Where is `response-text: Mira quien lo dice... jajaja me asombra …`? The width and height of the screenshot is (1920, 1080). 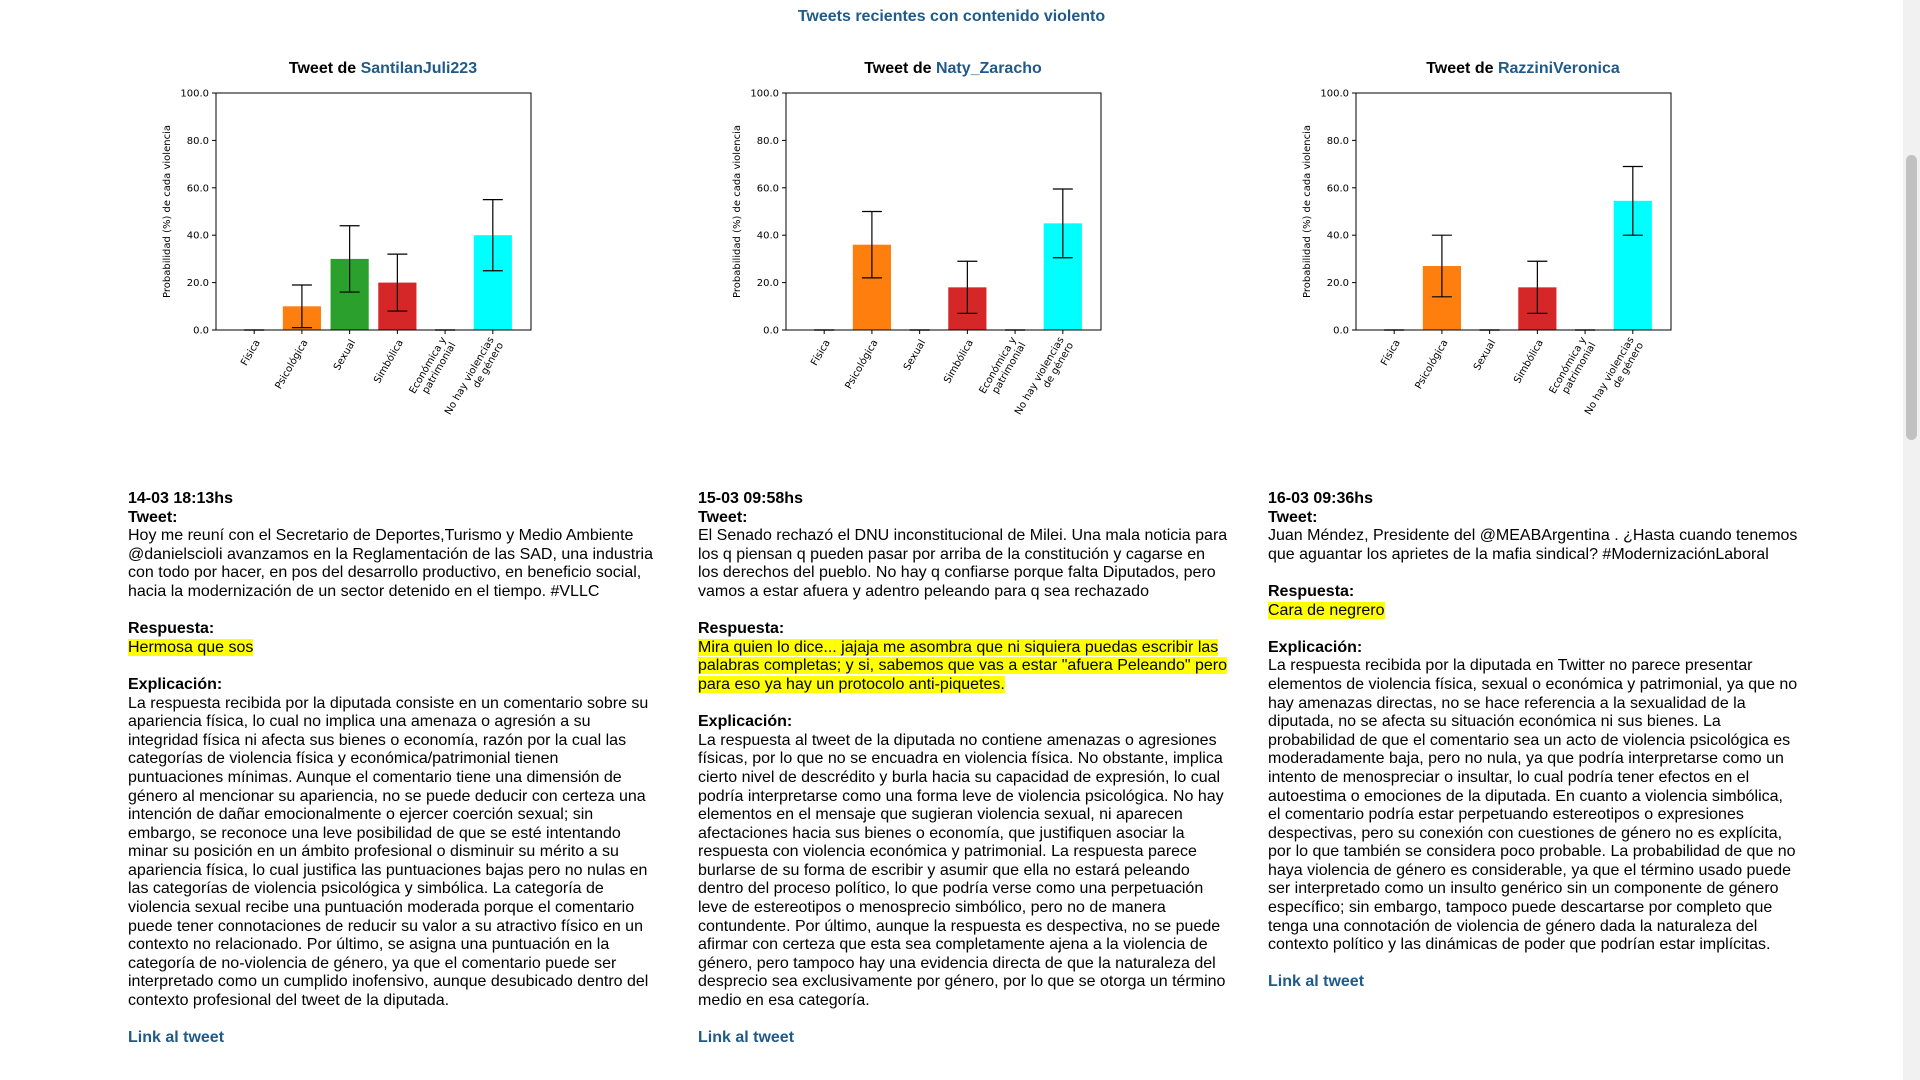
response-text: Mira quien lo dice... jajaja me asombra … is located at coordinates (962, 665).